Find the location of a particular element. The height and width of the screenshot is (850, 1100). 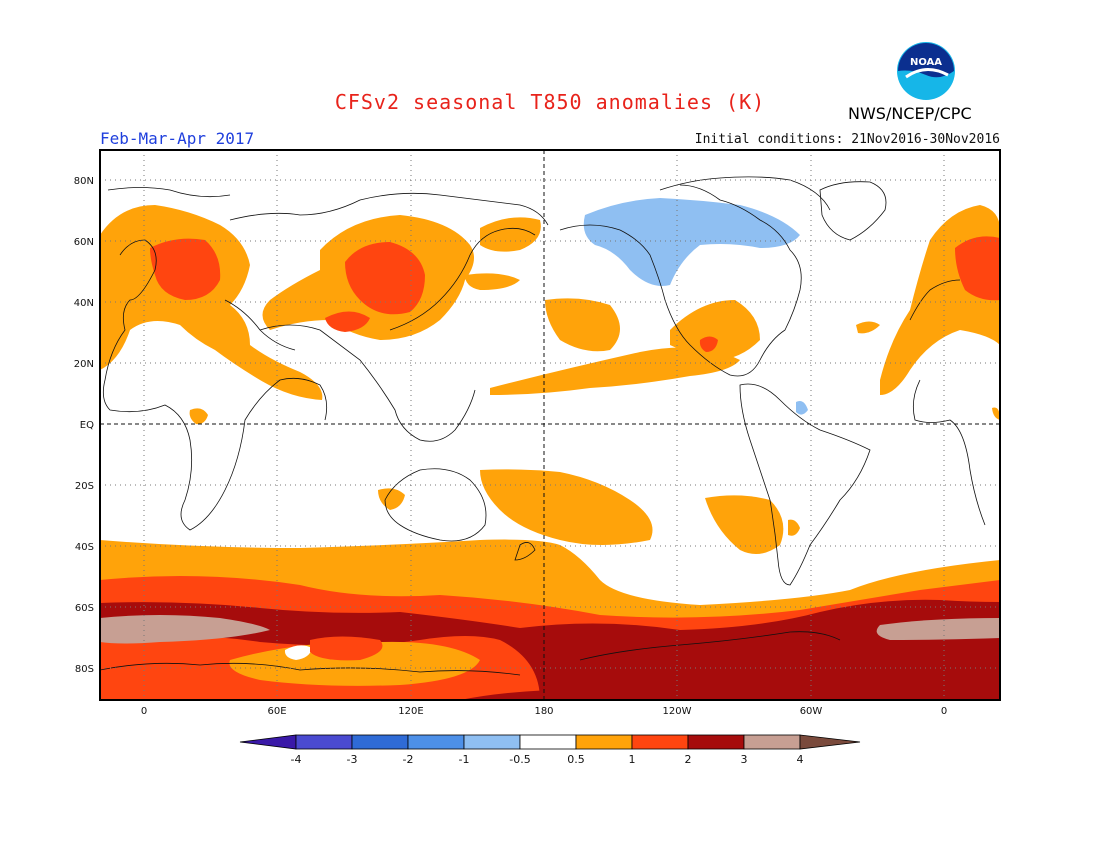

colorbar-tick: 1 is located at coordinates (632, 759).